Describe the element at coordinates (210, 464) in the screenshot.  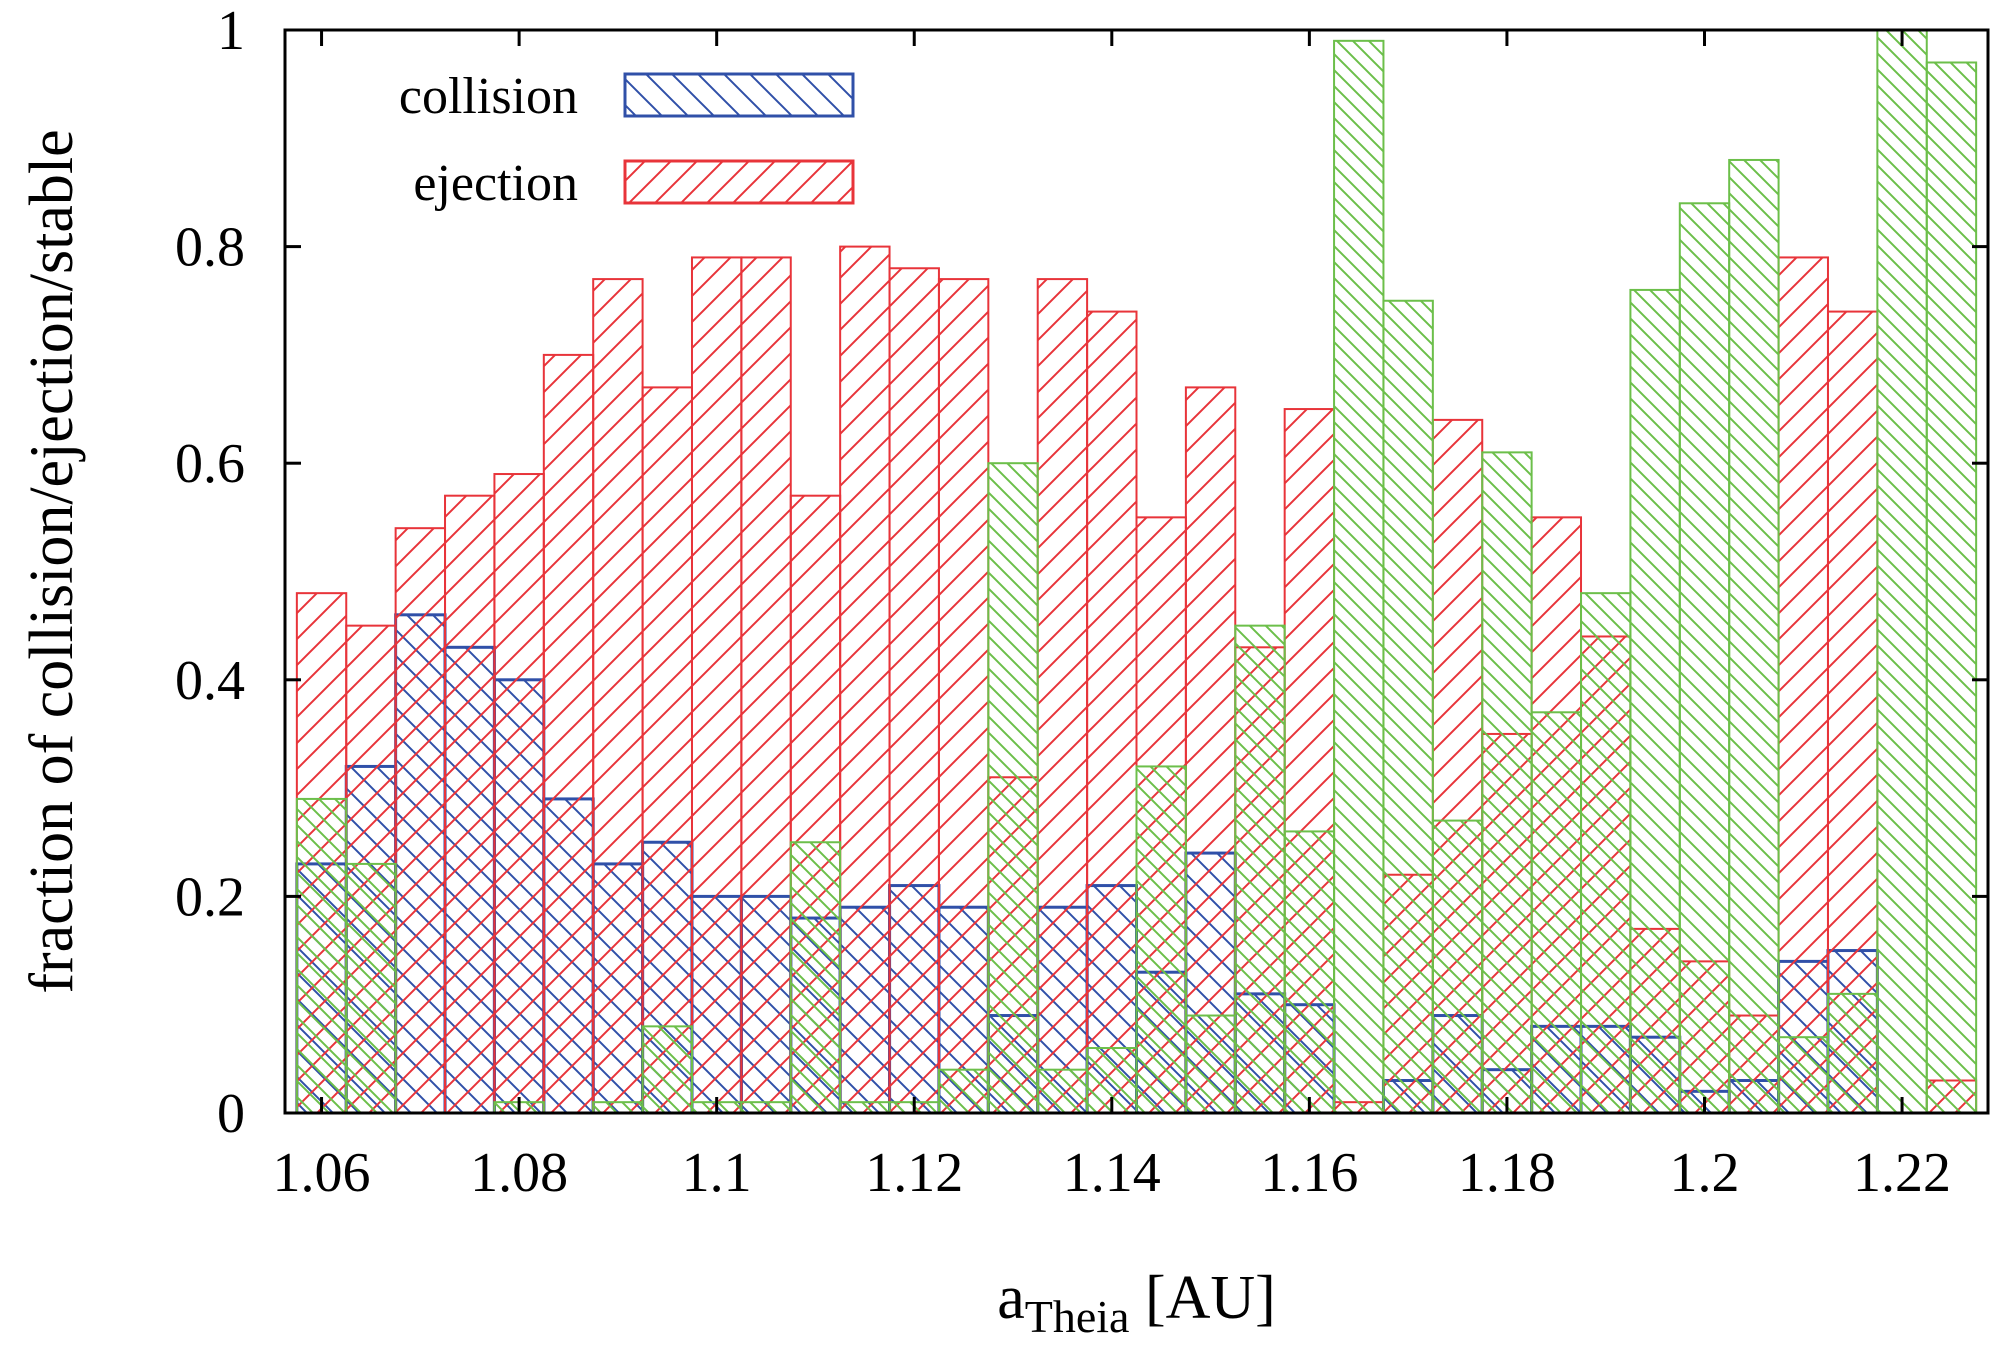
I see `y-tick-label: 0.6` at that location.